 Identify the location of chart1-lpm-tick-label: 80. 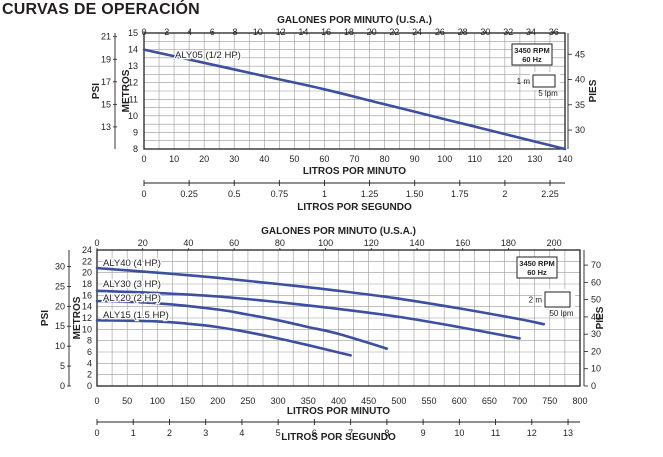
(385, 159).